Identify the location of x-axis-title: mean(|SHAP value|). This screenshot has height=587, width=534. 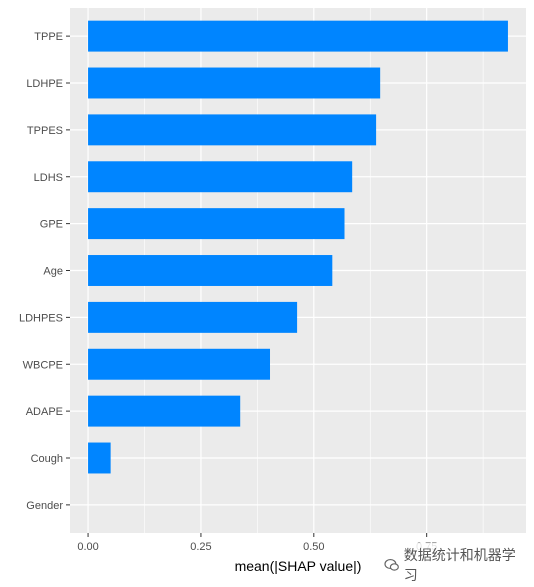
(298, 566).